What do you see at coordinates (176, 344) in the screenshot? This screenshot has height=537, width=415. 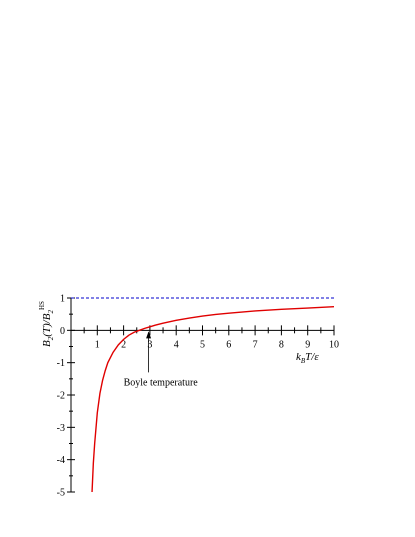 I see `x-tick-label: 4` at bounding box center [176, 344].